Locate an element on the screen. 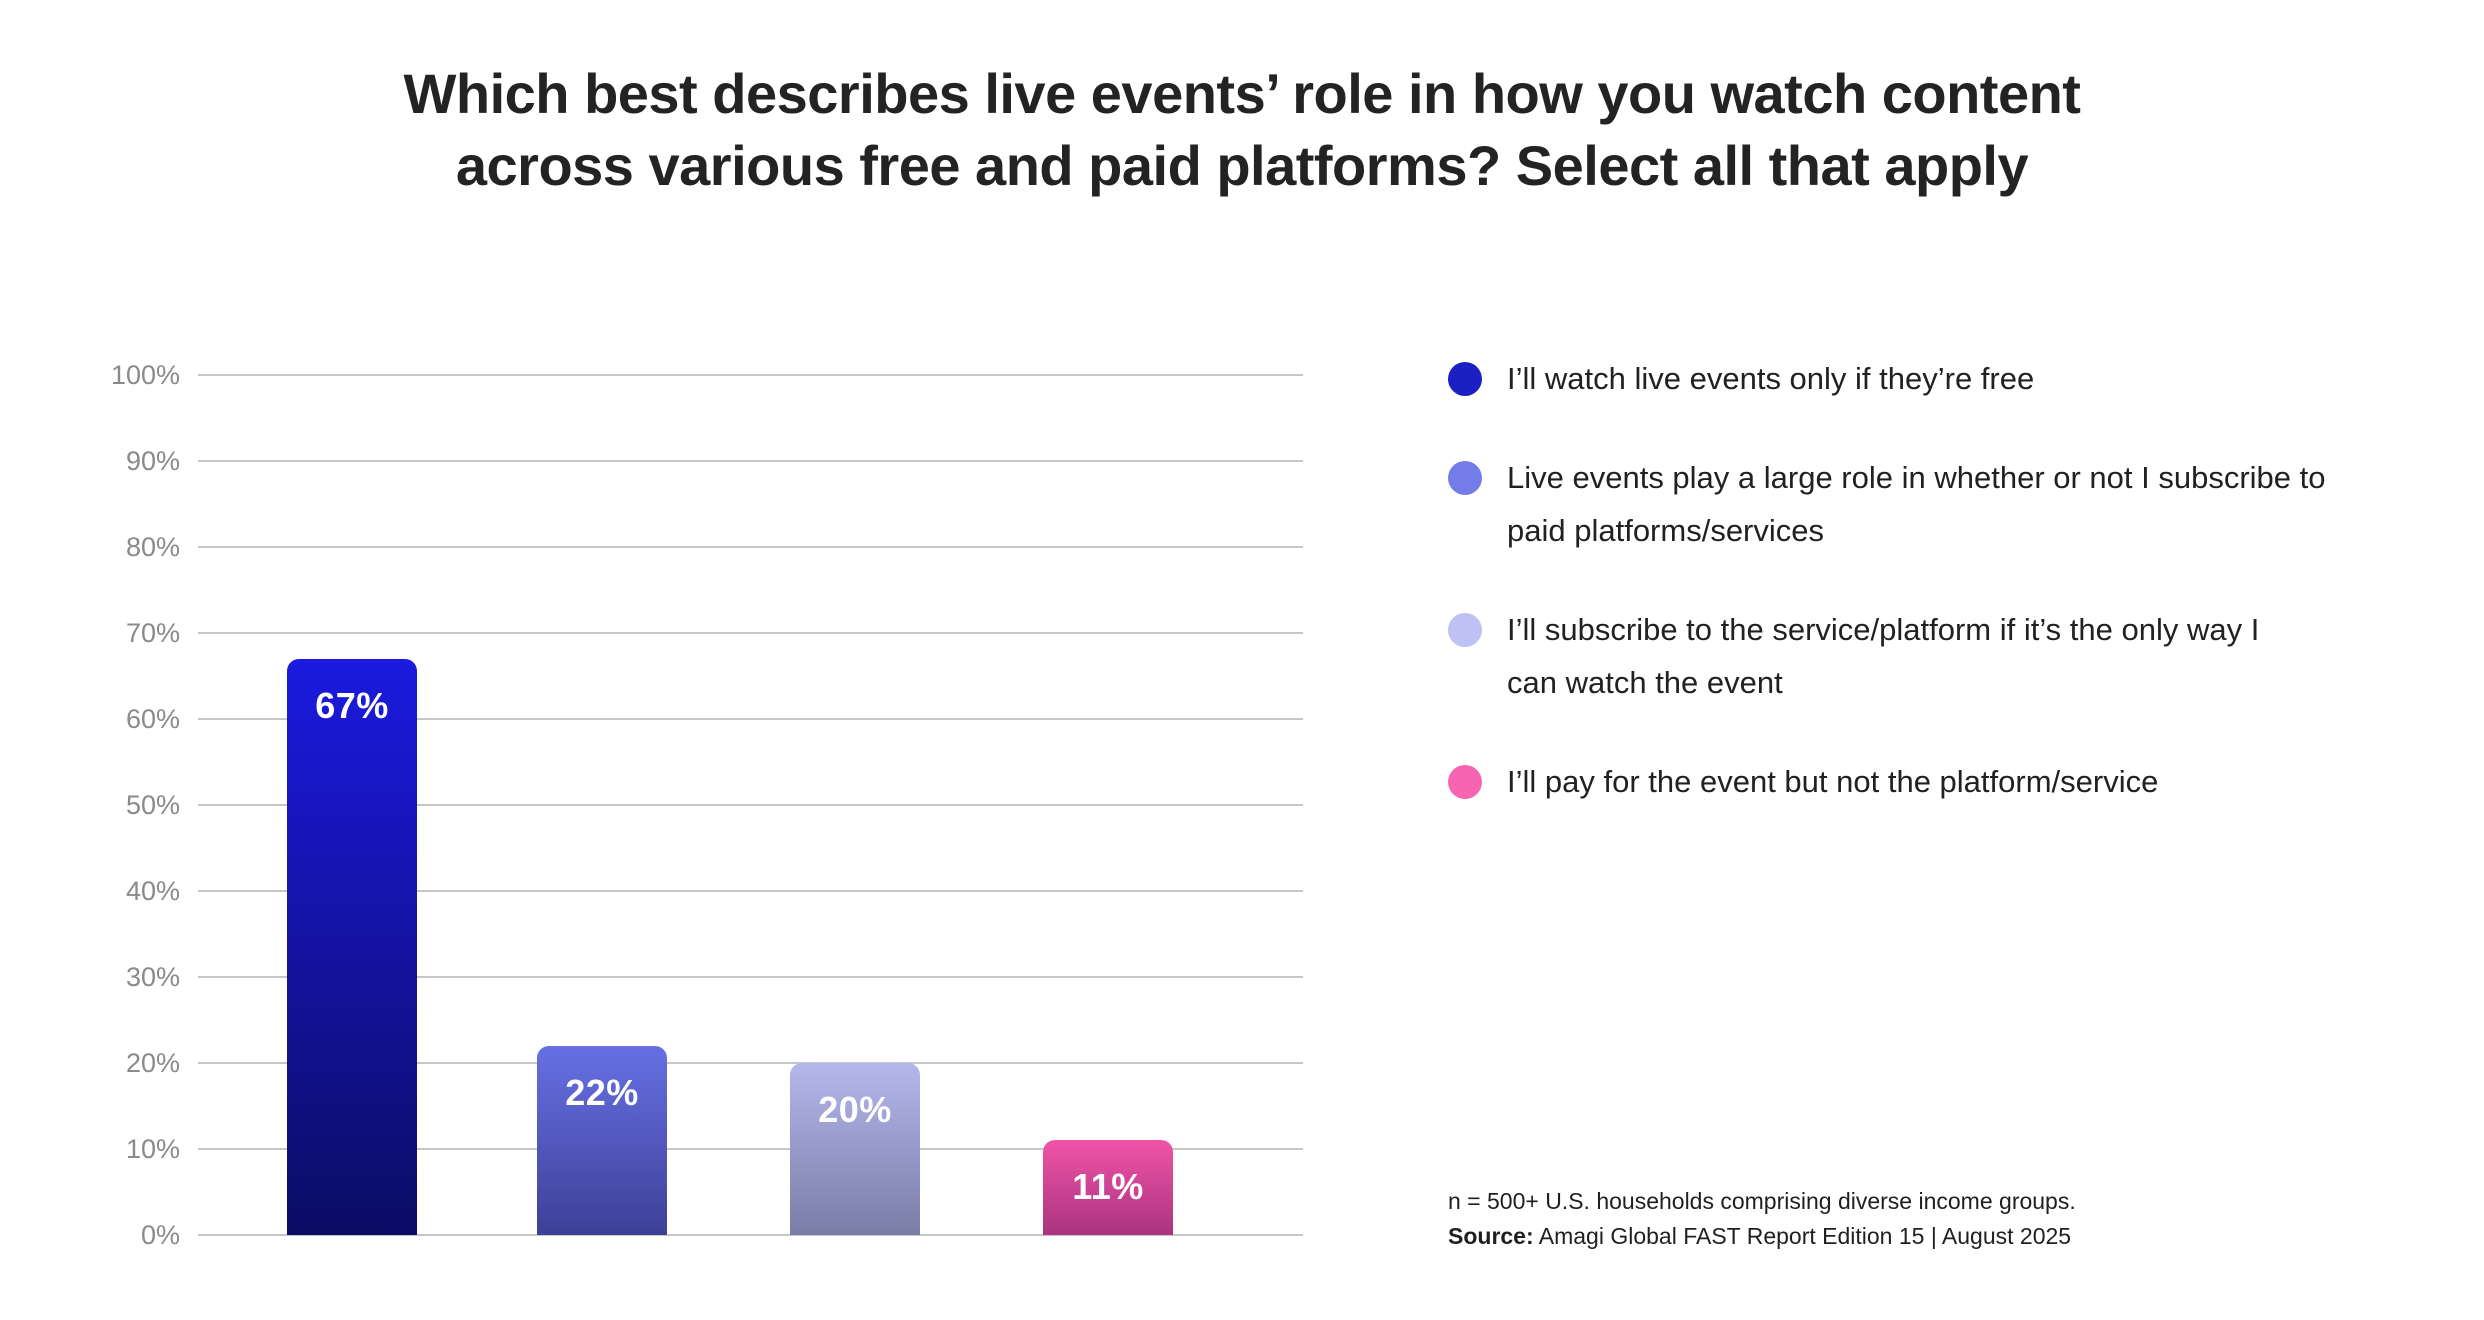  bar-value-label: 22% is located at coordinates (602, 1092).